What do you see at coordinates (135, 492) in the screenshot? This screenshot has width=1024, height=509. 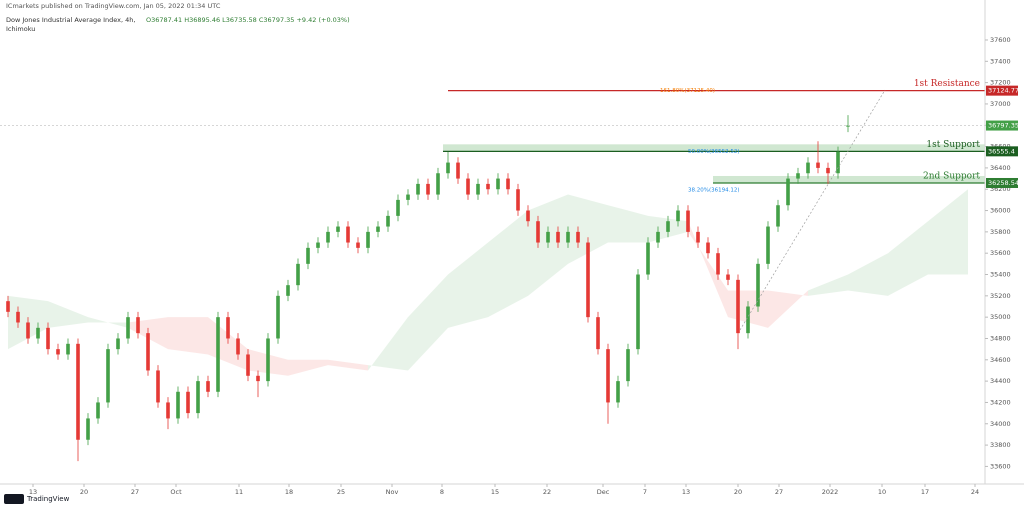 I see `x-tick-label: 27` at bounding box center [135, 492].